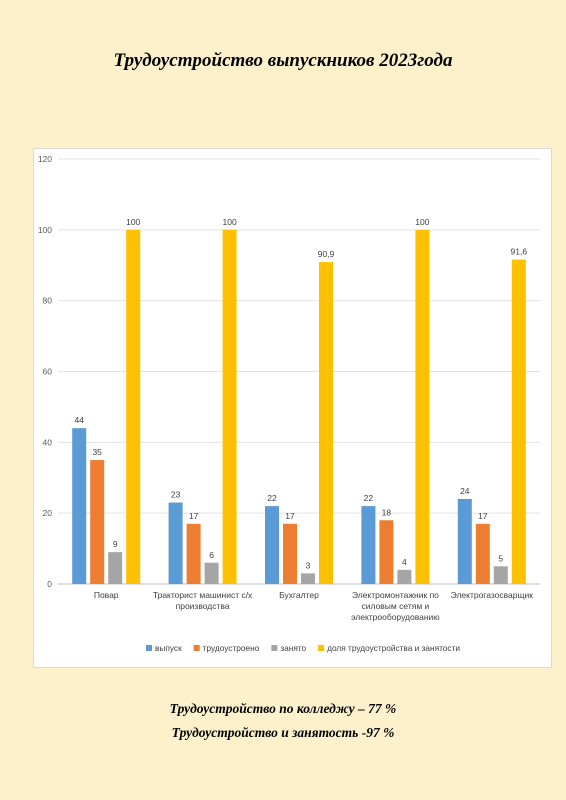 The height and width of the screenshot is (800, 566). I want to click on data-label: 5, so click(500, 558).